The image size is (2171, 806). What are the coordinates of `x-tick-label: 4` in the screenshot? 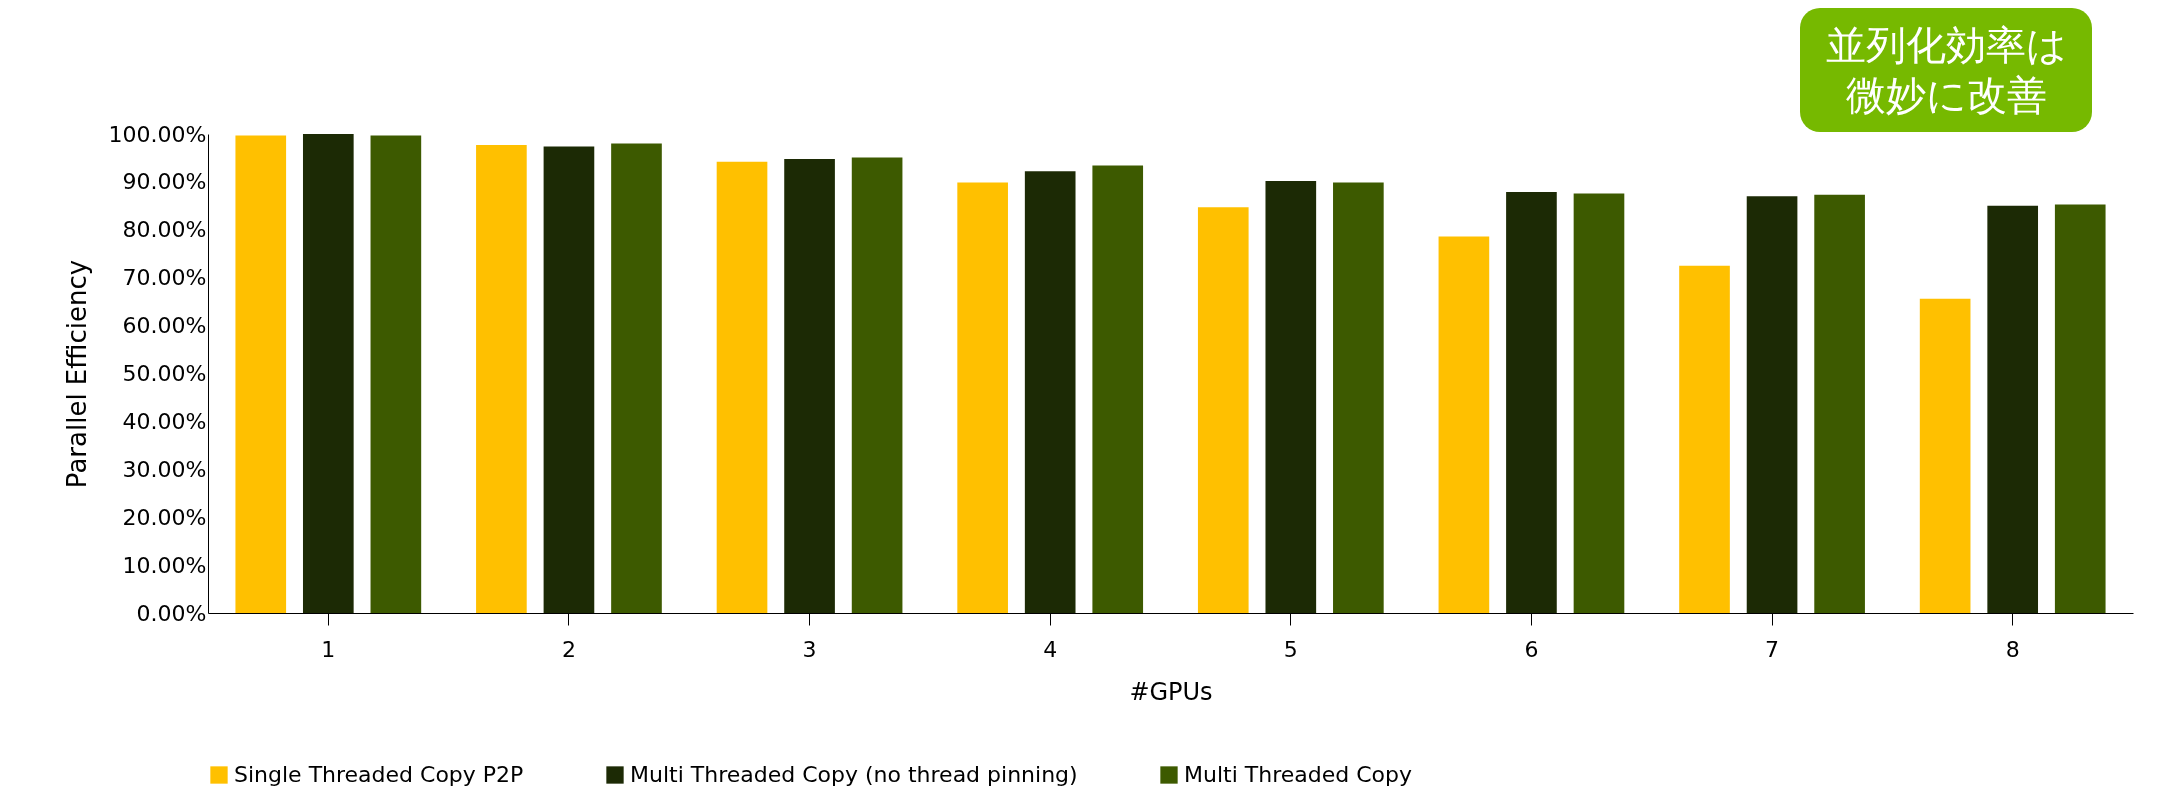 It's located at (1050, 649).